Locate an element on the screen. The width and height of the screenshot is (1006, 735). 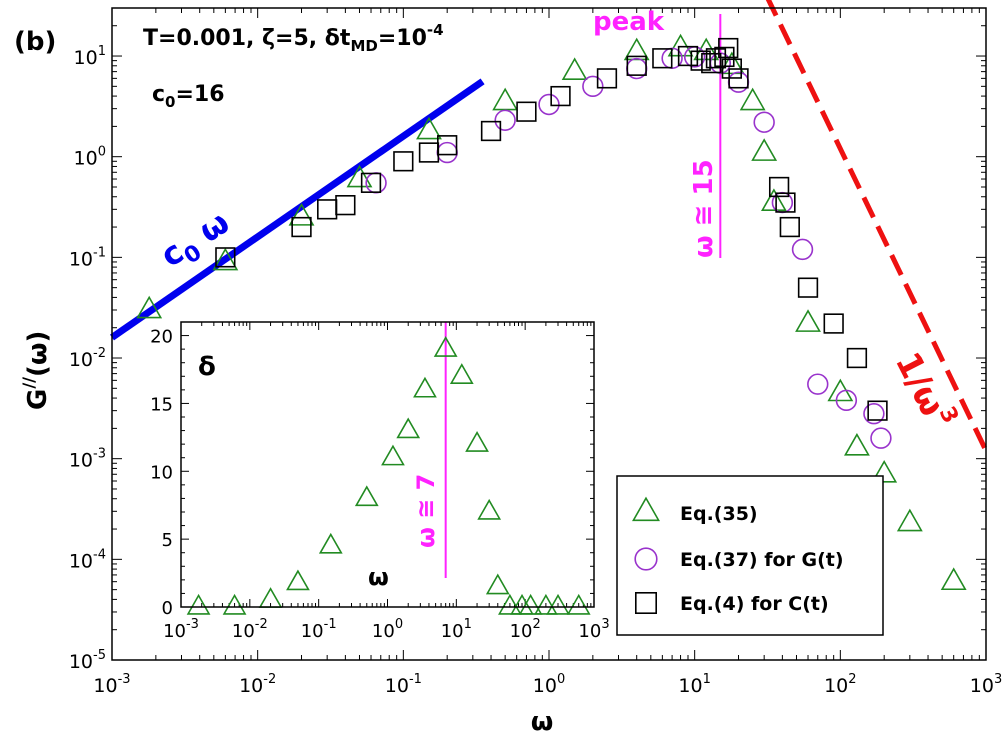
params-c0-base: c is located at coordinates (158, 94).